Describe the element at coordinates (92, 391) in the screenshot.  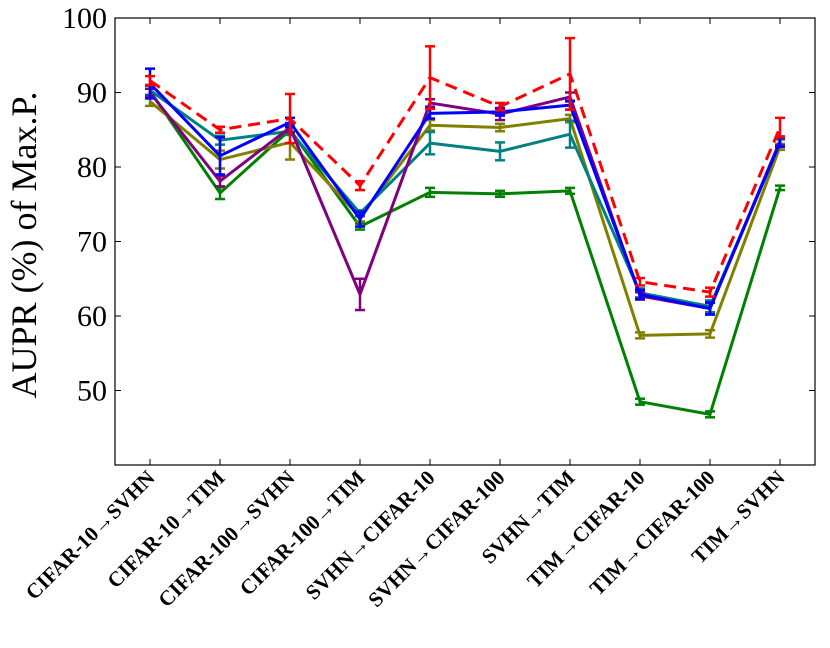
I see `y-tick-label: 50` at that location.